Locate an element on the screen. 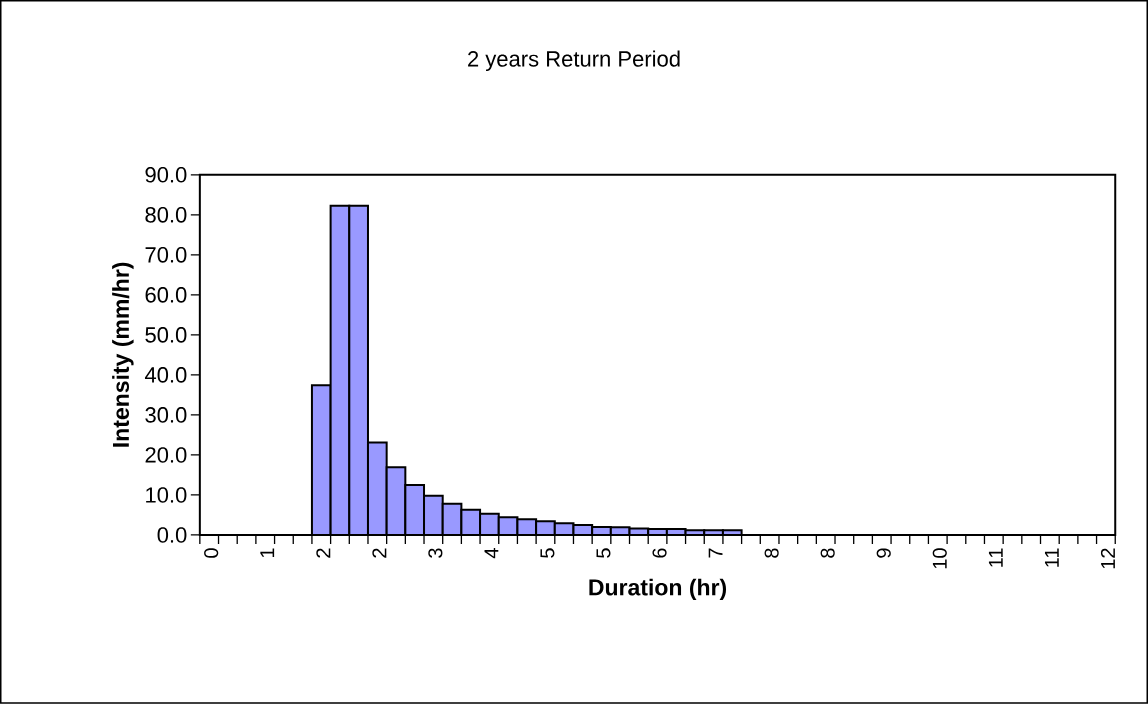 This screenshot has width=1148, height=704. chart-title: 2 years Return Period is located at coordinates (574, 61).